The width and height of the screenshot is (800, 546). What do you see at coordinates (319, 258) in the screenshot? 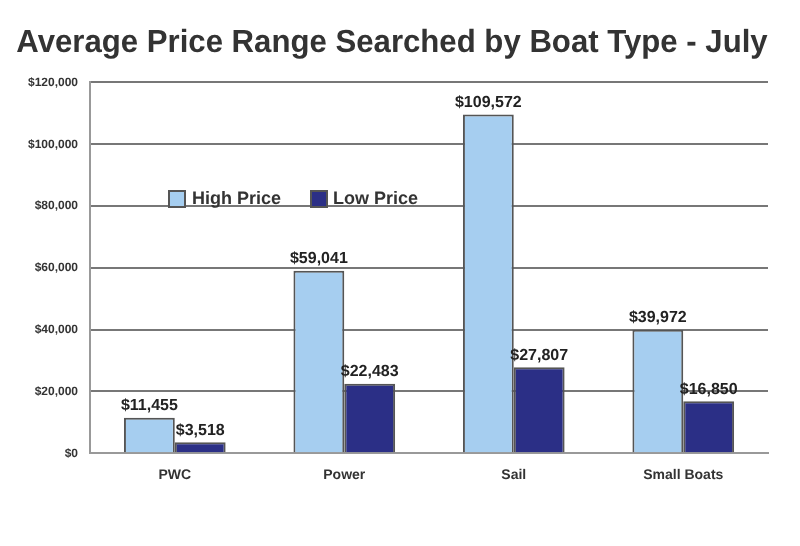
I see `data-label: $59,041` at bounding box center [319, 258].